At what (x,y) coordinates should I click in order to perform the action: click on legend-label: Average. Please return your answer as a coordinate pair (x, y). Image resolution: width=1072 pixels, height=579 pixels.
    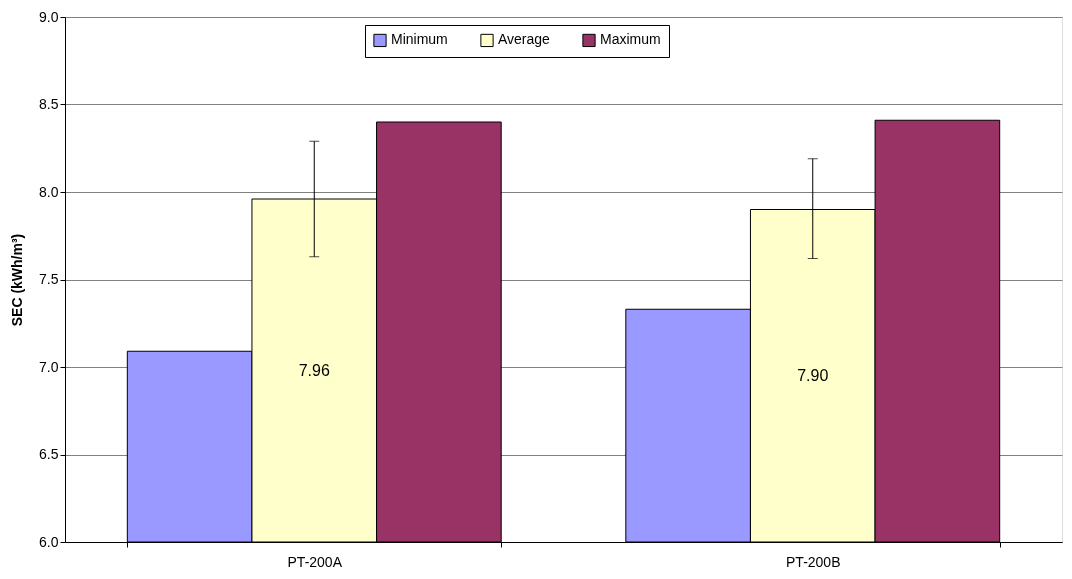
    Looking at the image, I should click on (524, 39).